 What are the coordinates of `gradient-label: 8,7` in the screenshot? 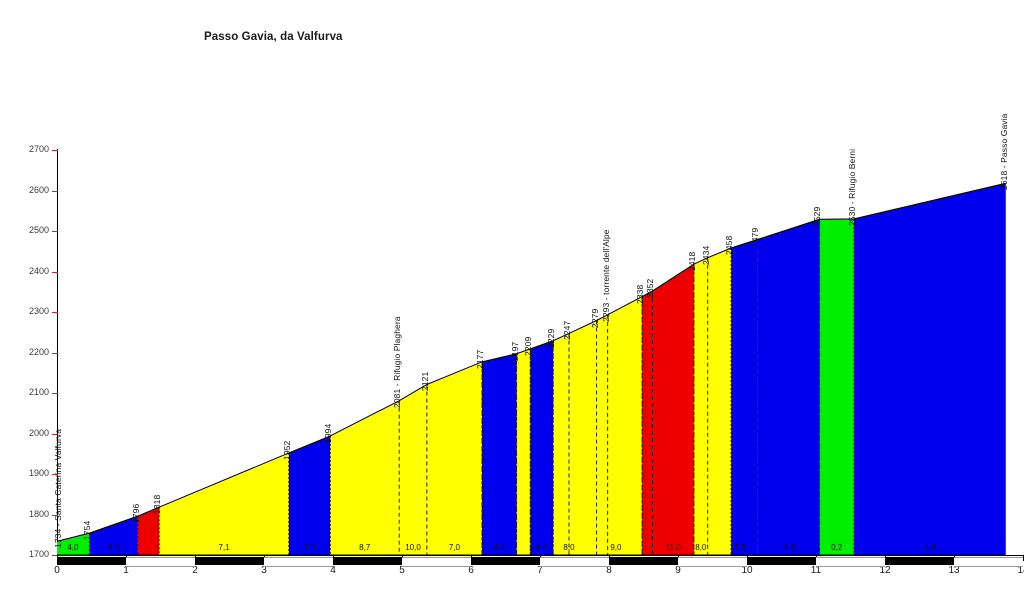 It's located at (365, 547).